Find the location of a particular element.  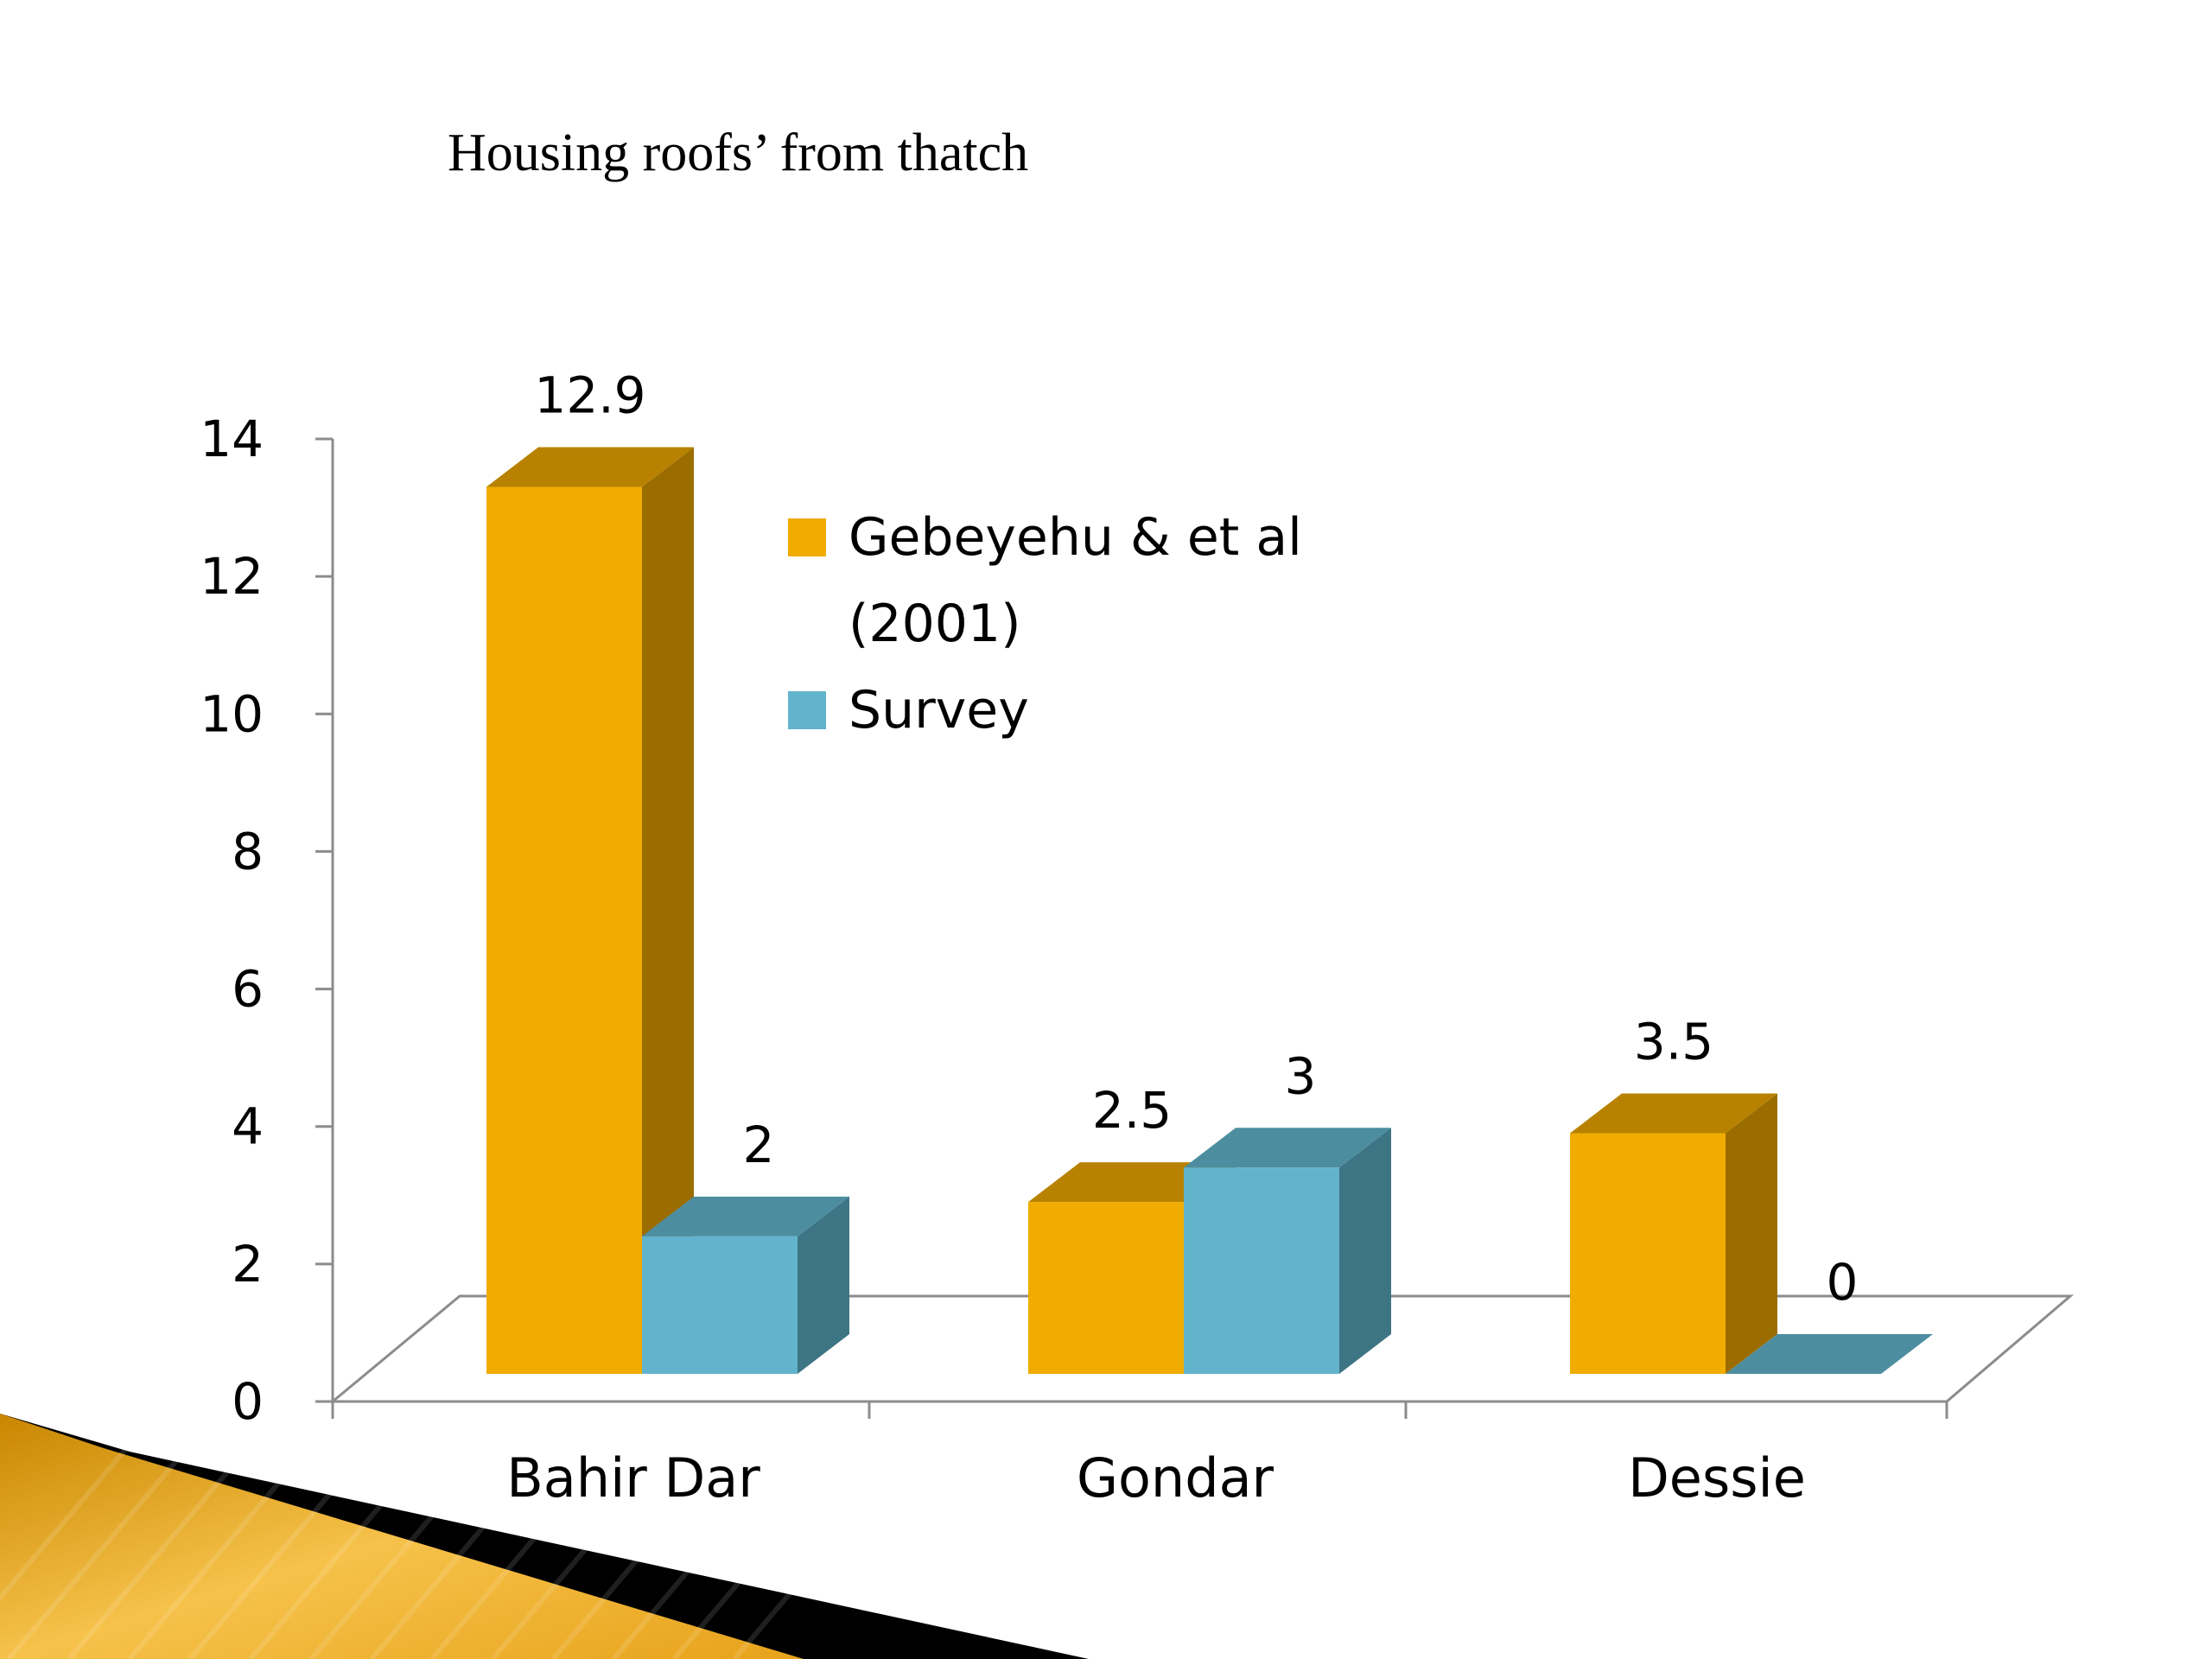

y-tick-label: 10 is located at coordinates (232, 713).